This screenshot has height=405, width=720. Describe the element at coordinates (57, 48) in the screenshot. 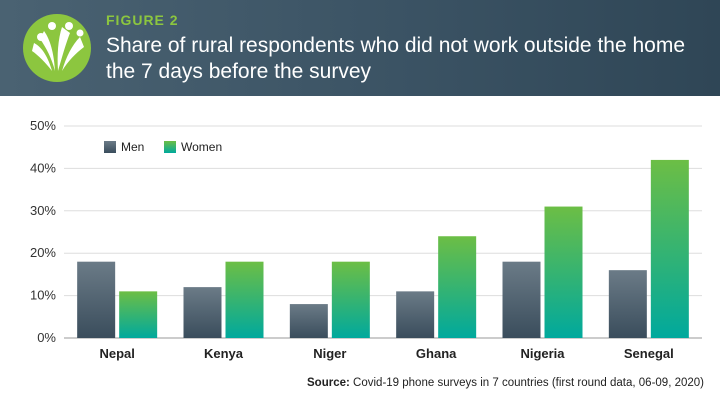

I see `leaf-people-logo-icon` at that location.